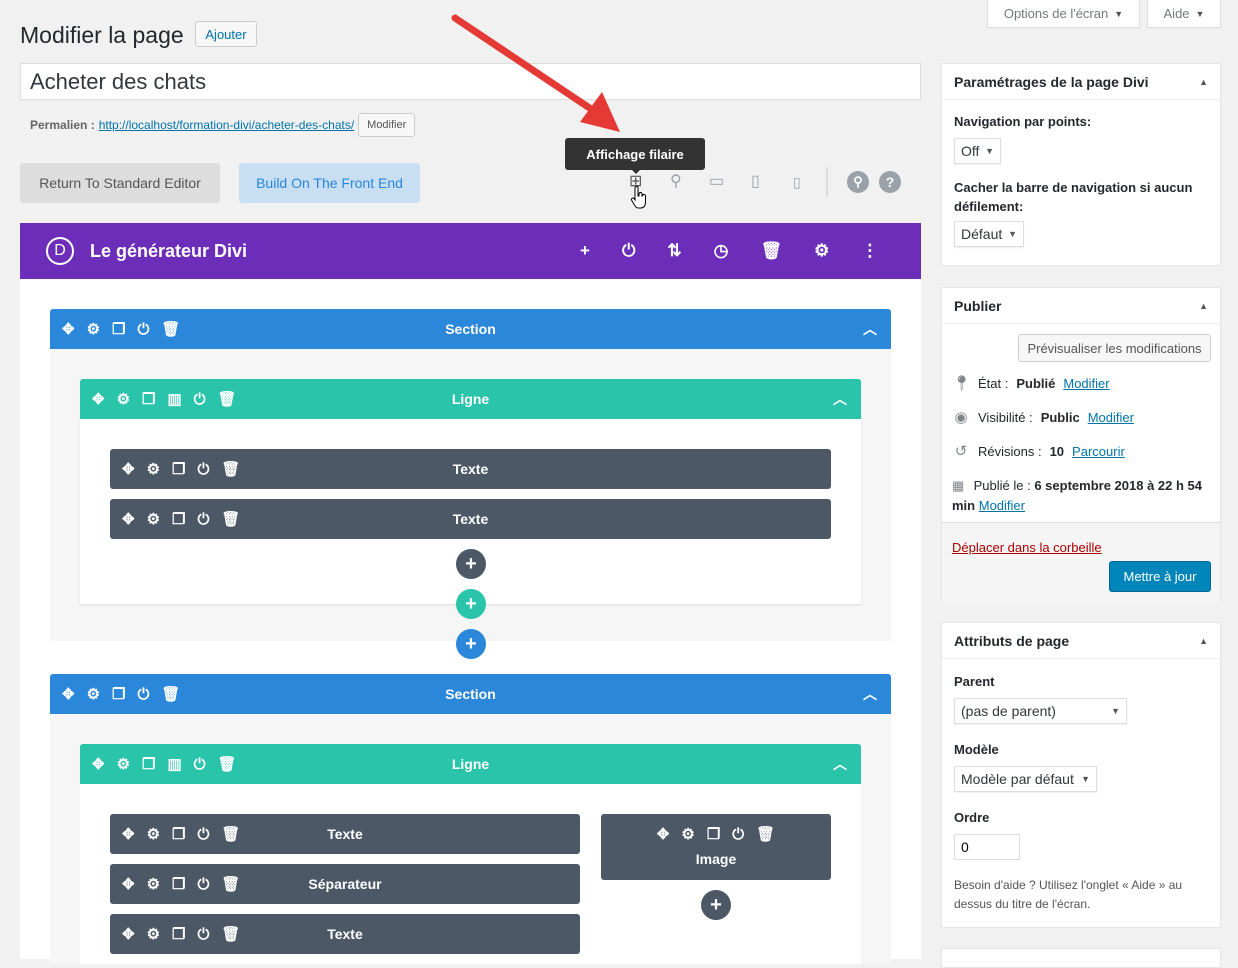 The image size is (1238, 968). I want to click on sort-icon: ⇅, so click(674, 250).